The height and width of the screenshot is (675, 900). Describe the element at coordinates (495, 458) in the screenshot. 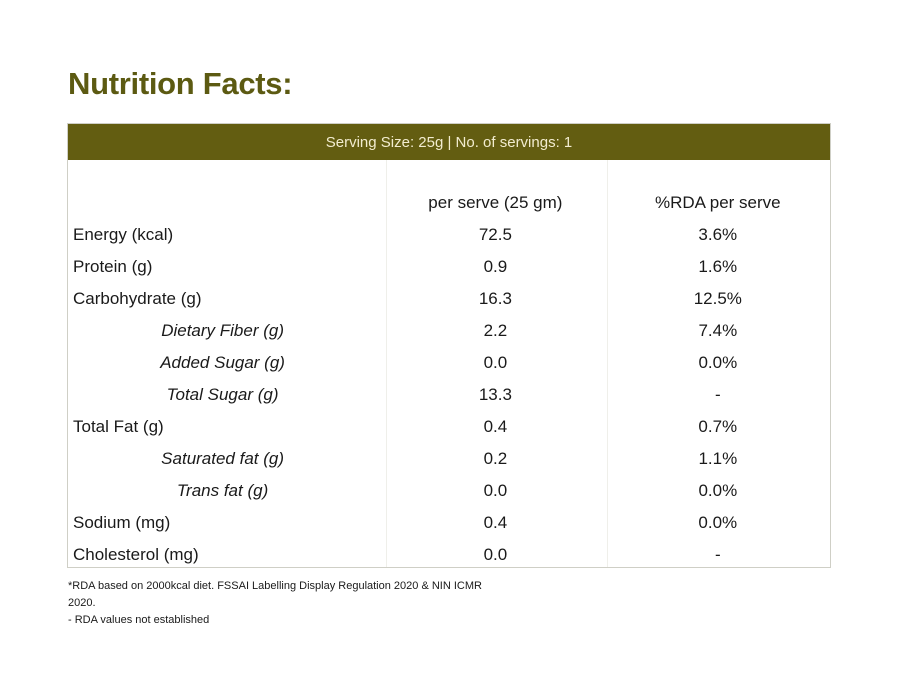

I see `per-serve-value: 0.2` at that location.